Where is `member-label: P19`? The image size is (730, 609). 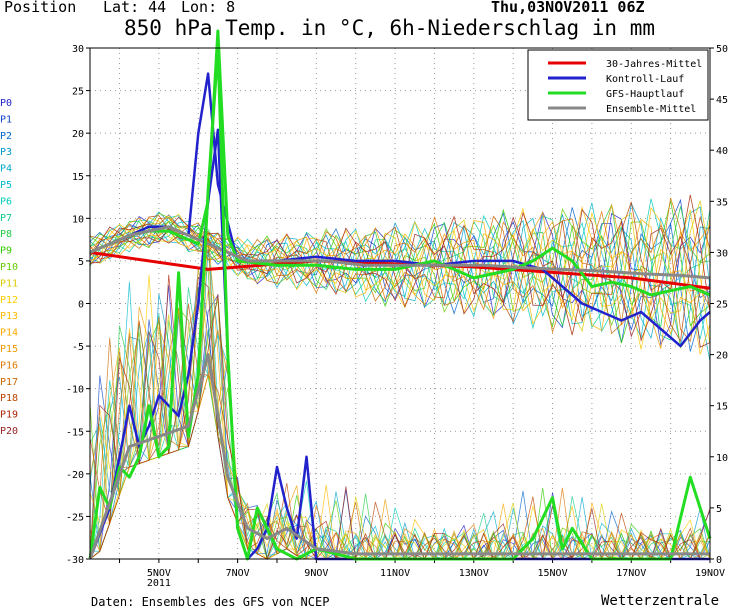
member-label: P19 is located at coordinates (9, 415).